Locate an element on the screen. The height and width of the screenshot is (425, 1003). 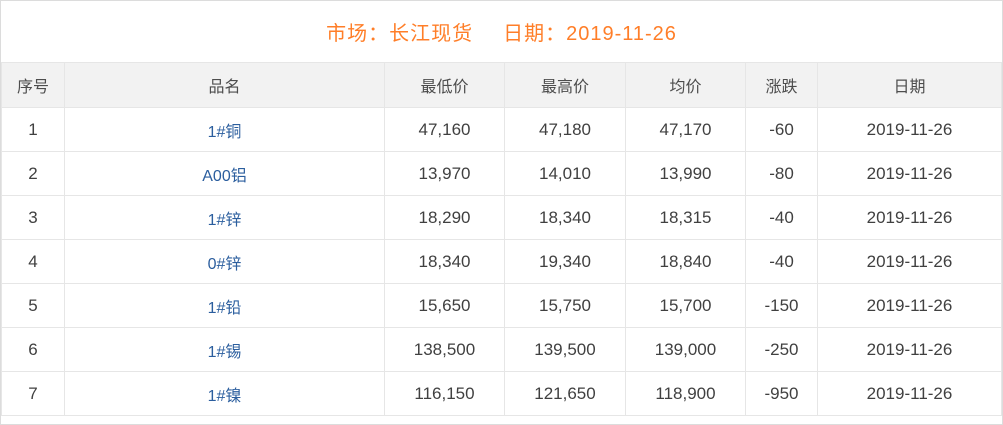
cell-name: A00铝 is located at coordinates (224, 173).